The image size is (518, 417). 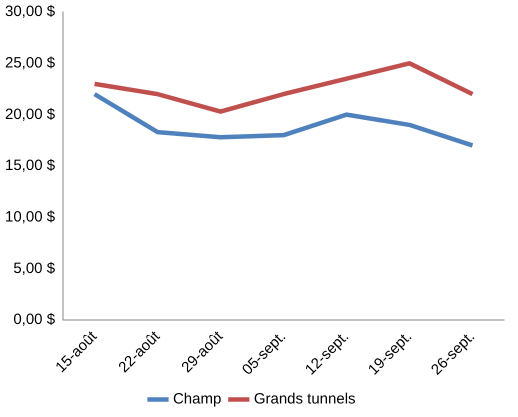 What do you see at coordinates (305, 399) in the screenshot?
I see `legend-label: Grands tunnels` at bounding box center [305, 399].